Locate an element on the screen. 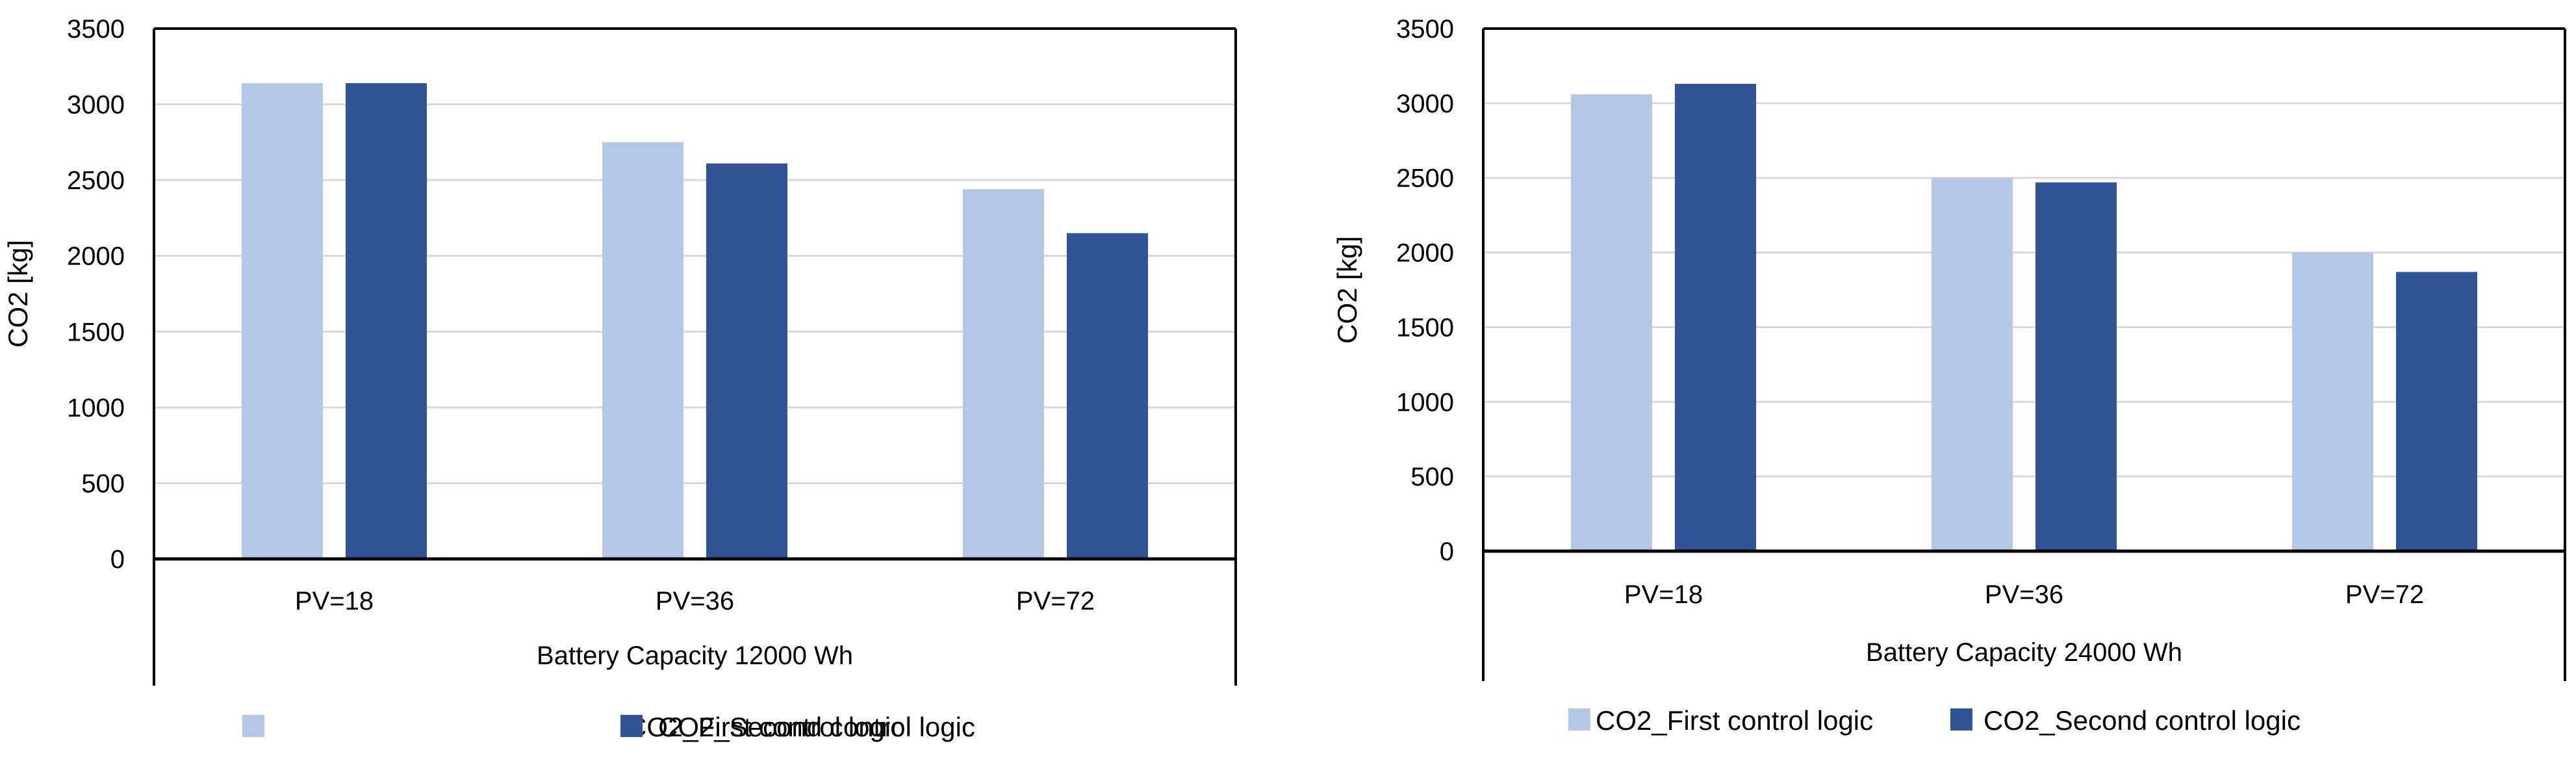  chart1-y-tick-label: 0 is located at coordinates (117, 559).